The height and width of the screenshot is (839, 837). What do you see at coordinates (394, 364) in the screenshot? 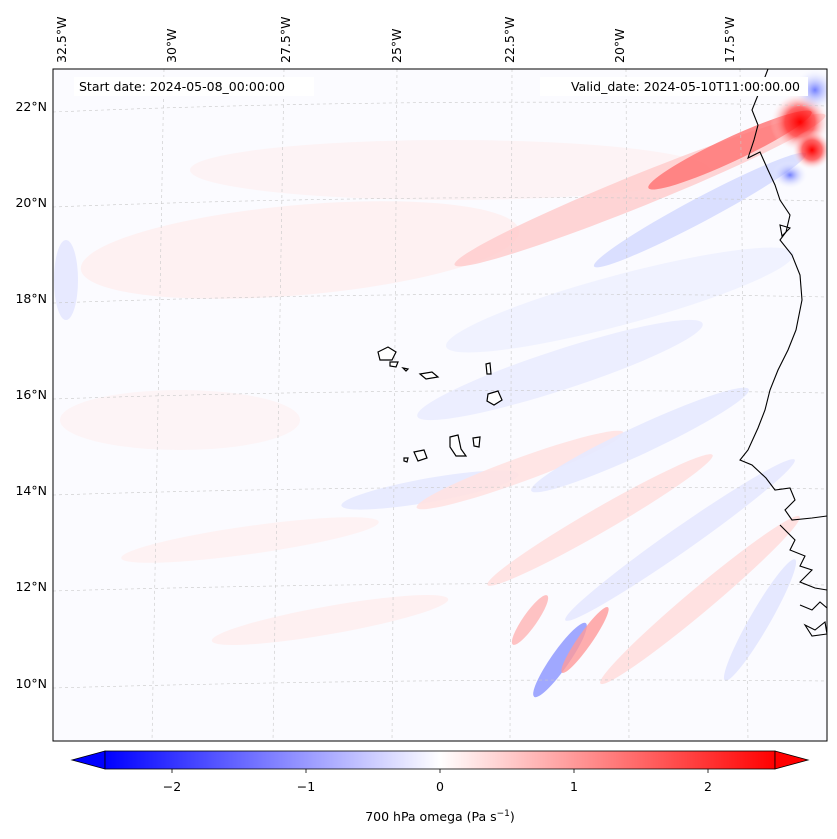
I see `island-sao-vicente` at bounding box center [394, 364].